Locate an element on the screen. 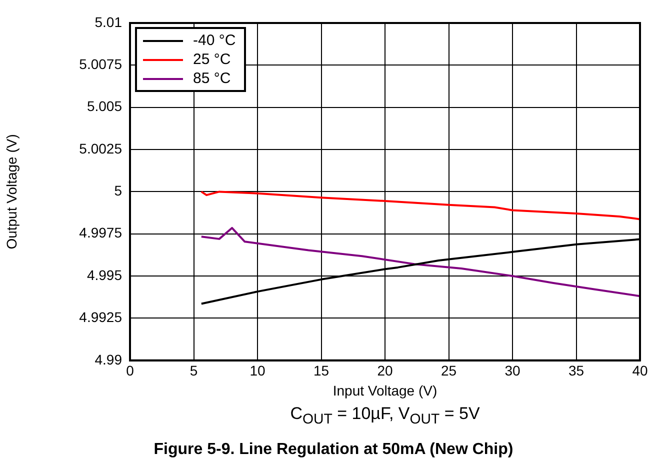 Image resolution: width=667 pixels, height=472 pixels. x-tick-label: 20 is located at coordinates (385, 370).